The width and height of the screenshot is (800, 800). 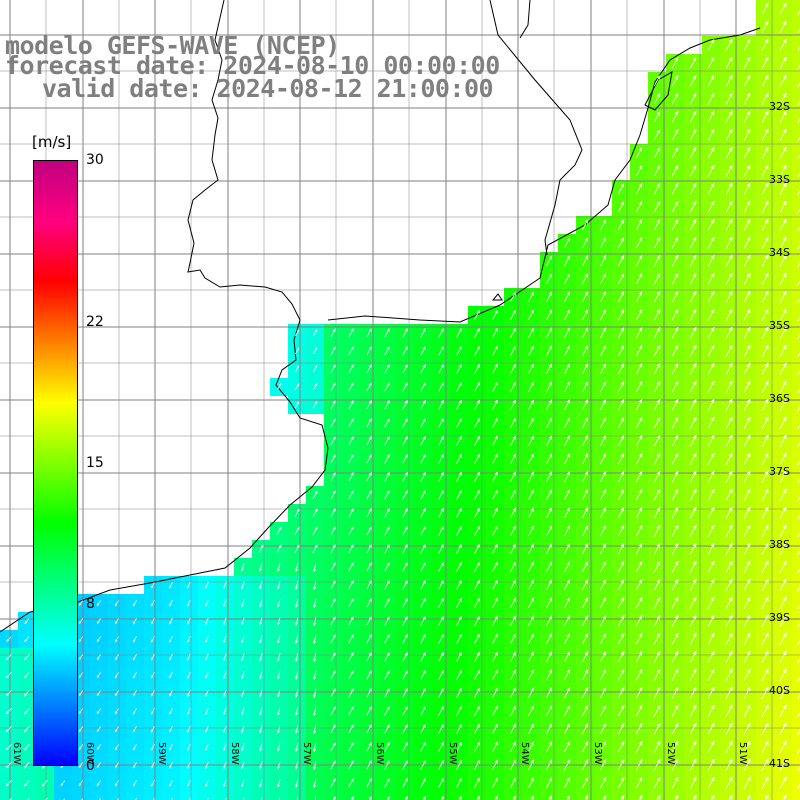 I want to click on longitude-label: 57W, so click(x=306, y=753).